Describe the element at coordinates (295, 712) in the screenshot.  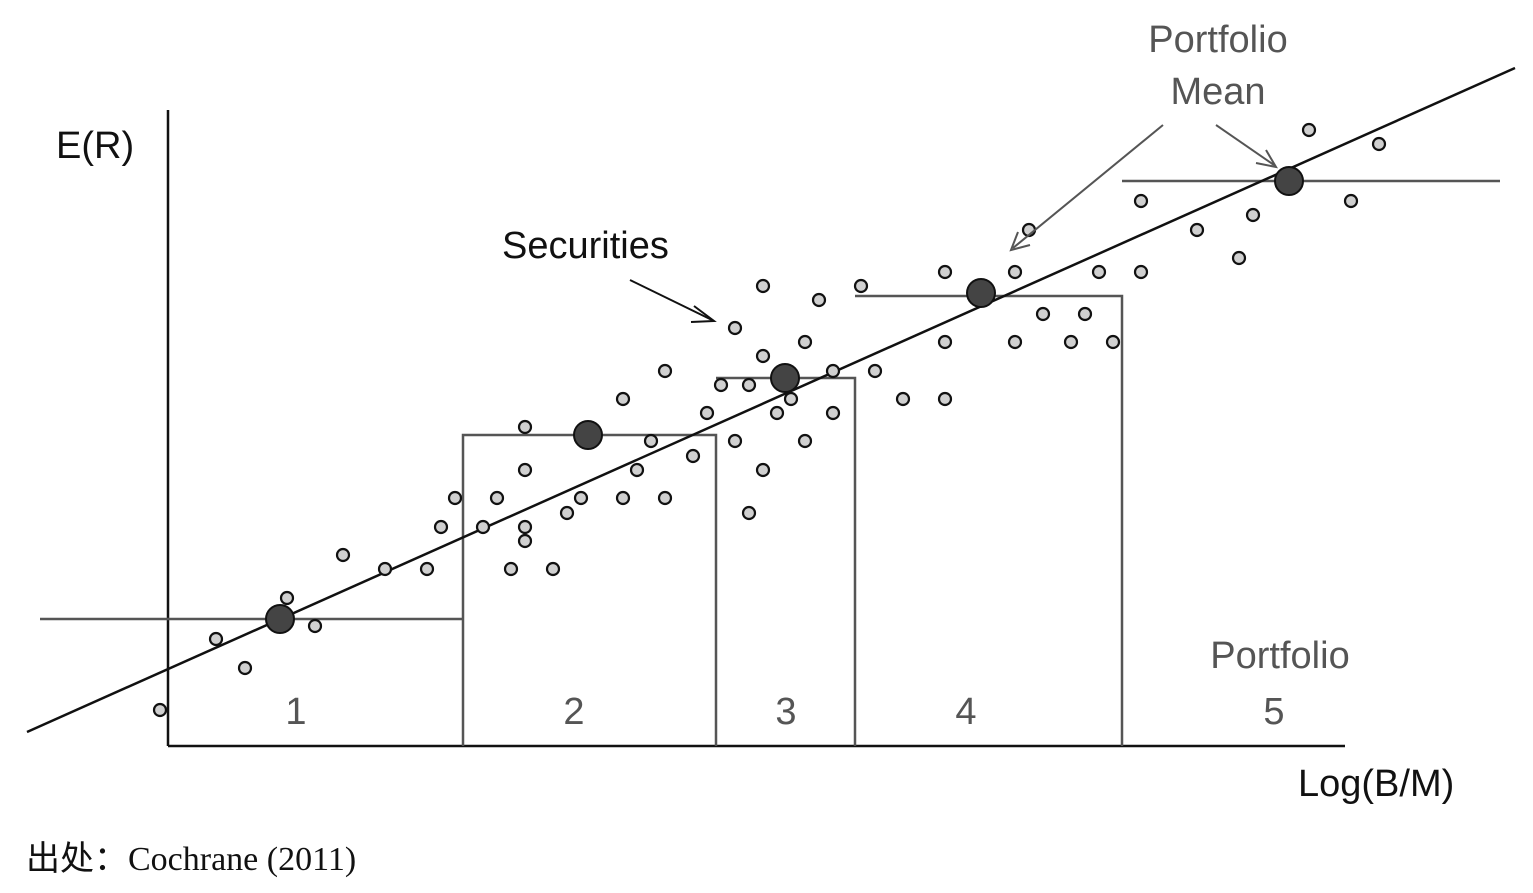
I see `portfolio-number-1: 1` at that location.